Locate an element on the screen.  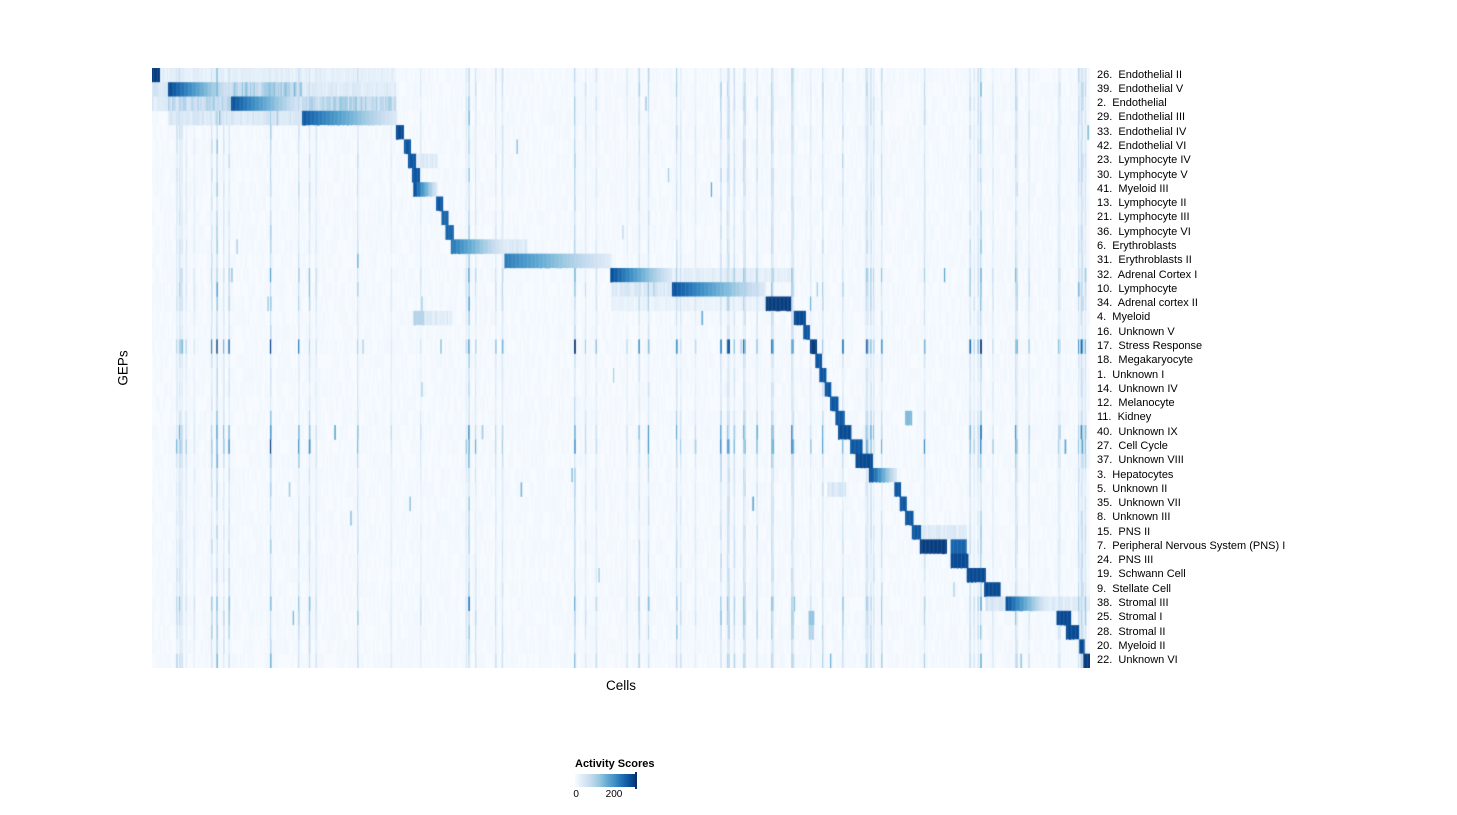
row-label: 9. Stellate Cell is located at coordinates (1134, 588).